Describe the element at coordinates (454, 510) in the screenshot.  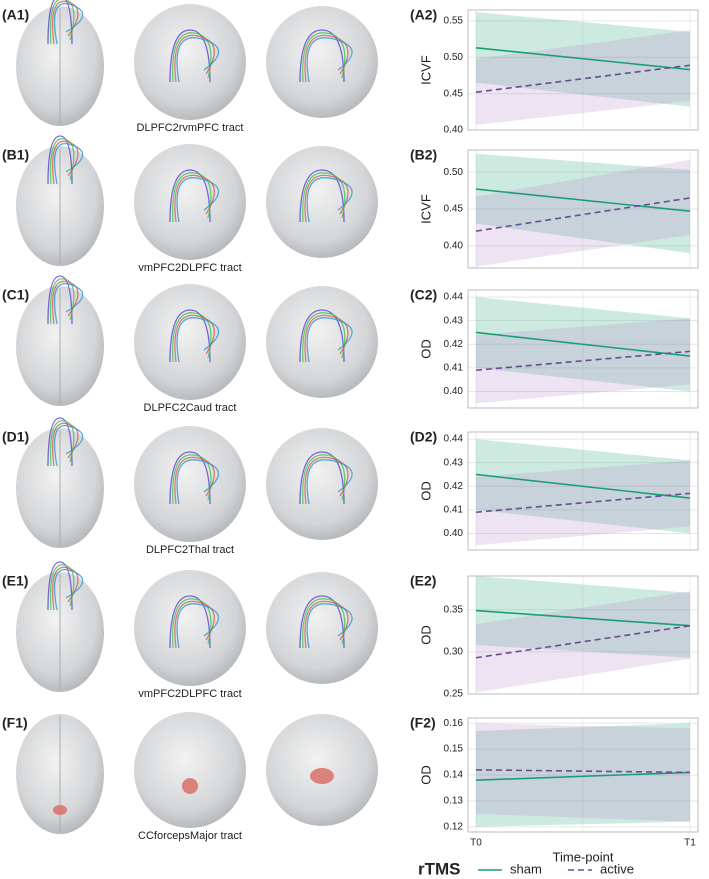
I see `y-tick-label: 0.41` at that location.